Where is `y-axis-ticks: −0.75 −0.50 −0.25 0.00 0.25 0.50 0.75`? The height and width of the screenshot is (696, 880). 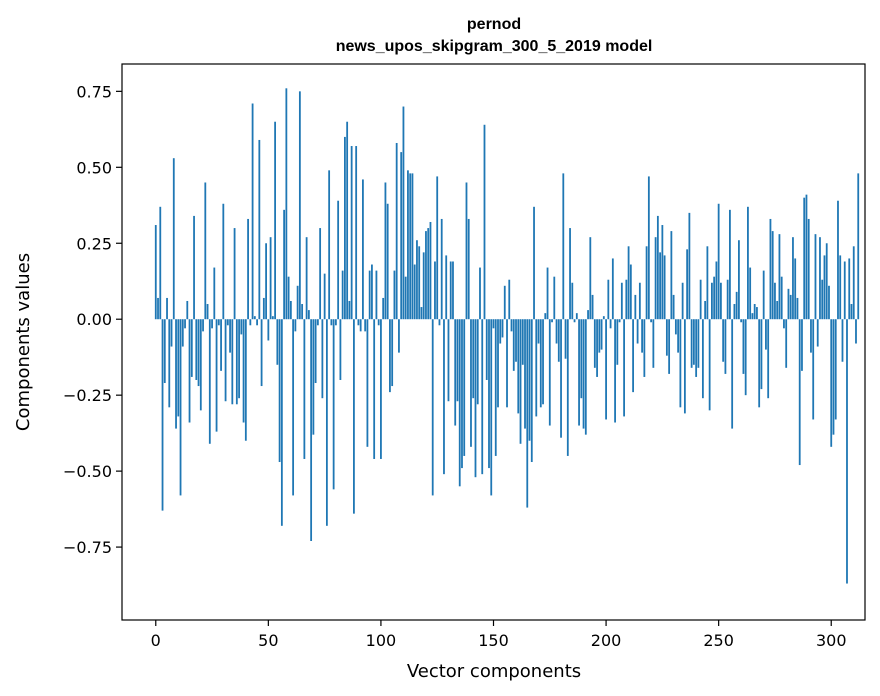 y-axis-ticks: −0.75 −0.50 −0.25 0.00 0.25 0.50 0.75 is located at coordinates (92, 319).